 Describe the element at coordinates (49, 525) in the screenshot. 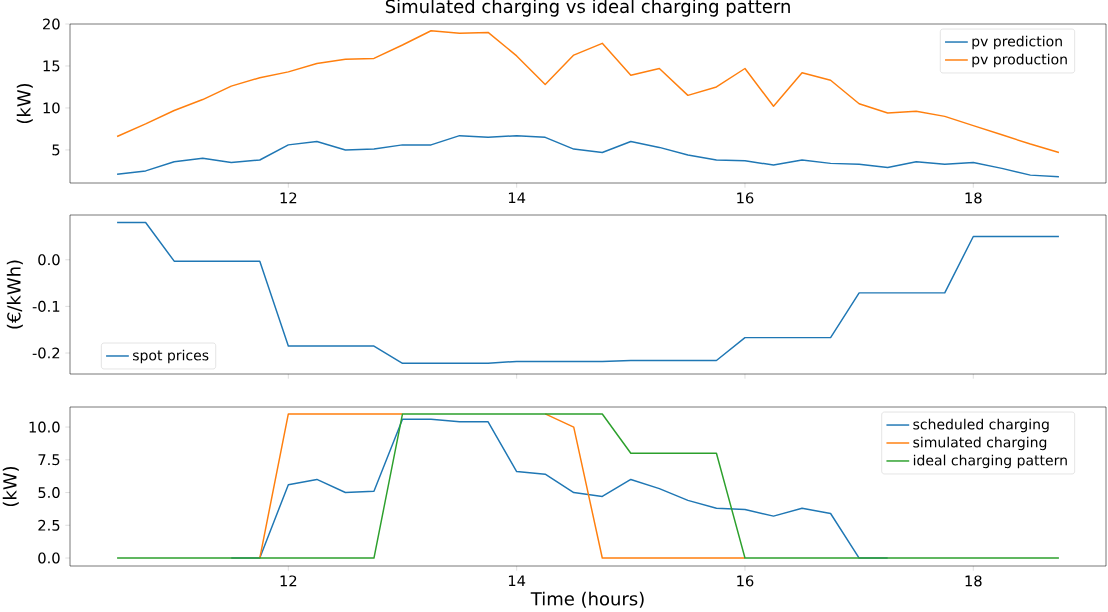

I see `y-tick-label: 2.5` at that location.